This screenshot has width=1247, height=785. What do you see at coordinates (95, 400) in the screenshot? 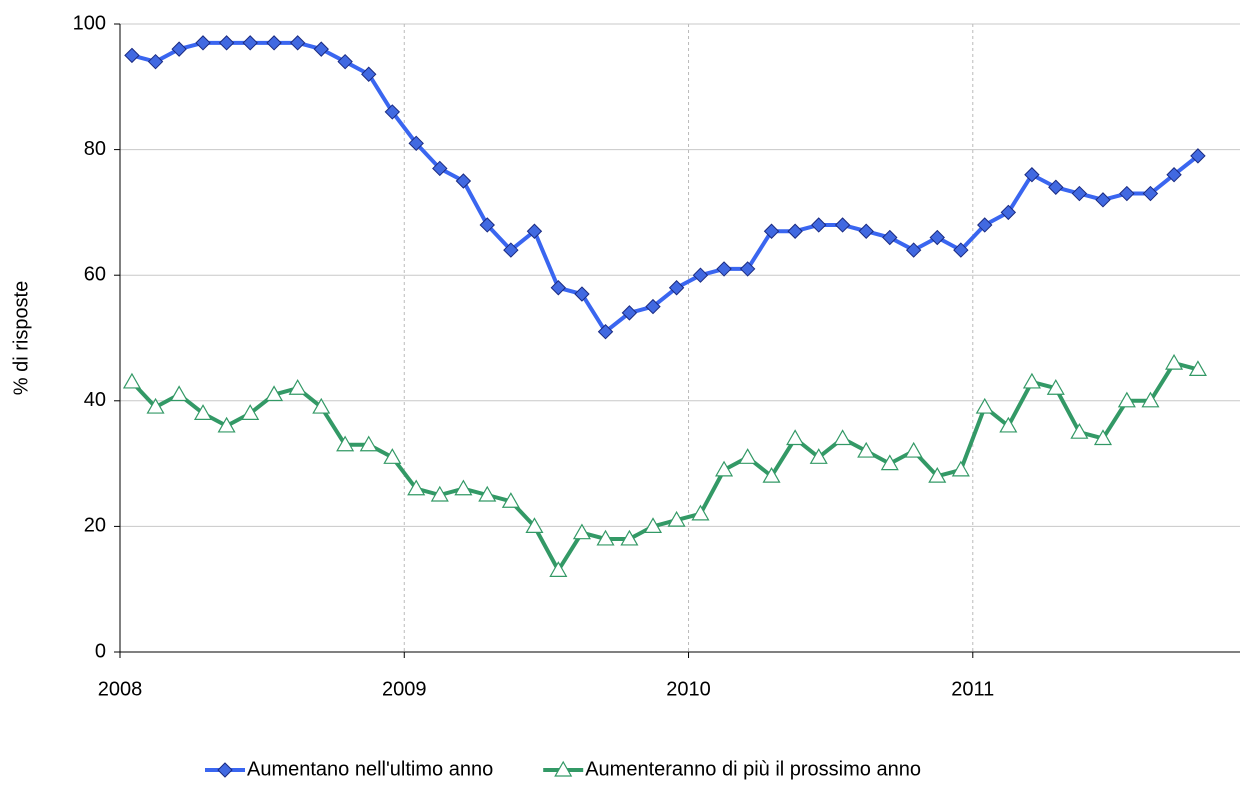
I see `y-tick-label: 40` at bounding box center [95, 400].